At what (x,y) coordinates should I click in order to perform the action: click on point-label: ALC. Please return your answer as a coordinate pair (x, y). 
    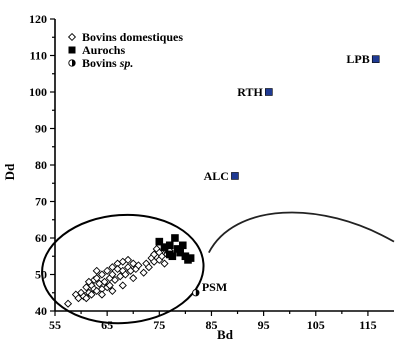
    Looking at the image, I should click on (216, 176).